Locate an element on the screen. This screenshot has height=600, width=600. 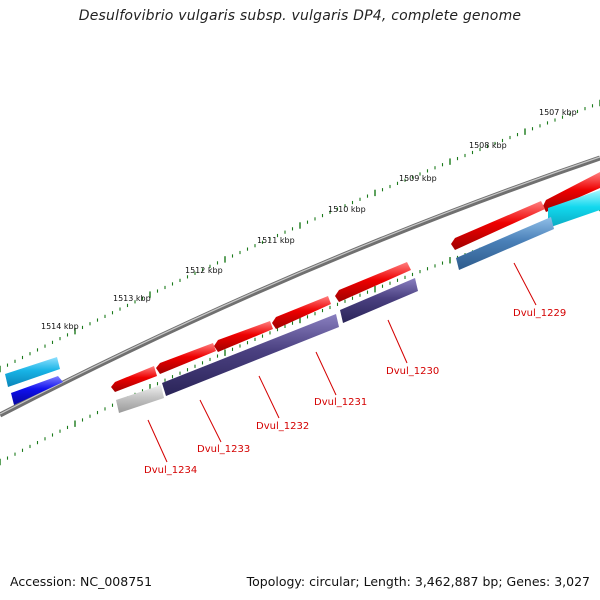
tick-label-1513: 1513 kbp is located at coordinates (132, 298).